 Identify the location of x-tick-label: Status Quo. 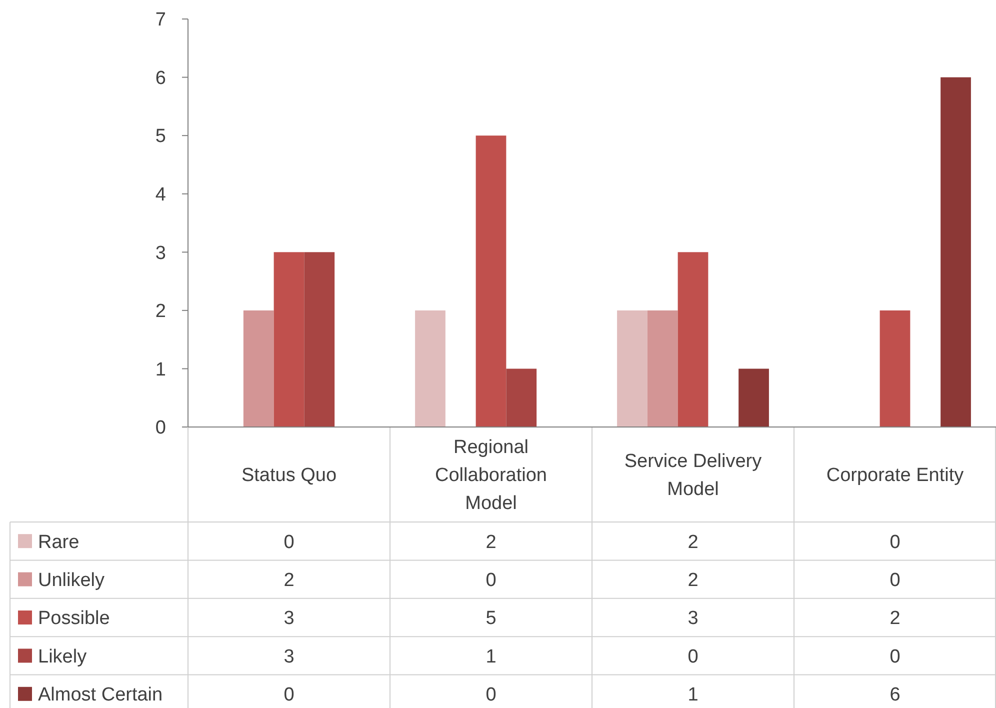
(289, 475).